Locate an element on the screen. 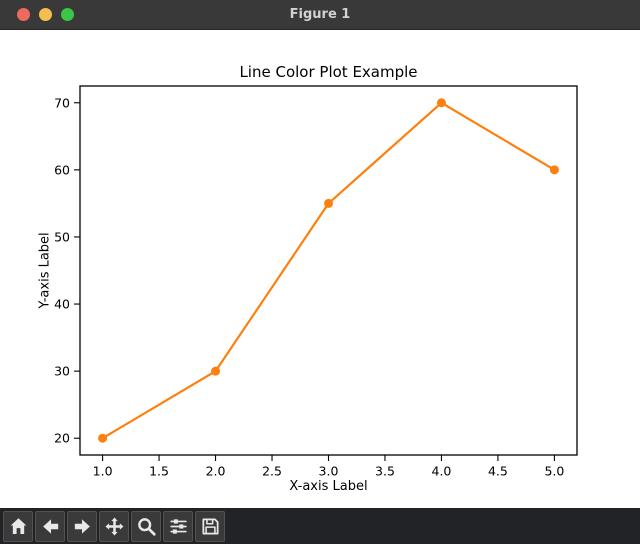 The width and height of the screenshot is (640, 544). arrow-right-icon is located at coordinates (82, 526).